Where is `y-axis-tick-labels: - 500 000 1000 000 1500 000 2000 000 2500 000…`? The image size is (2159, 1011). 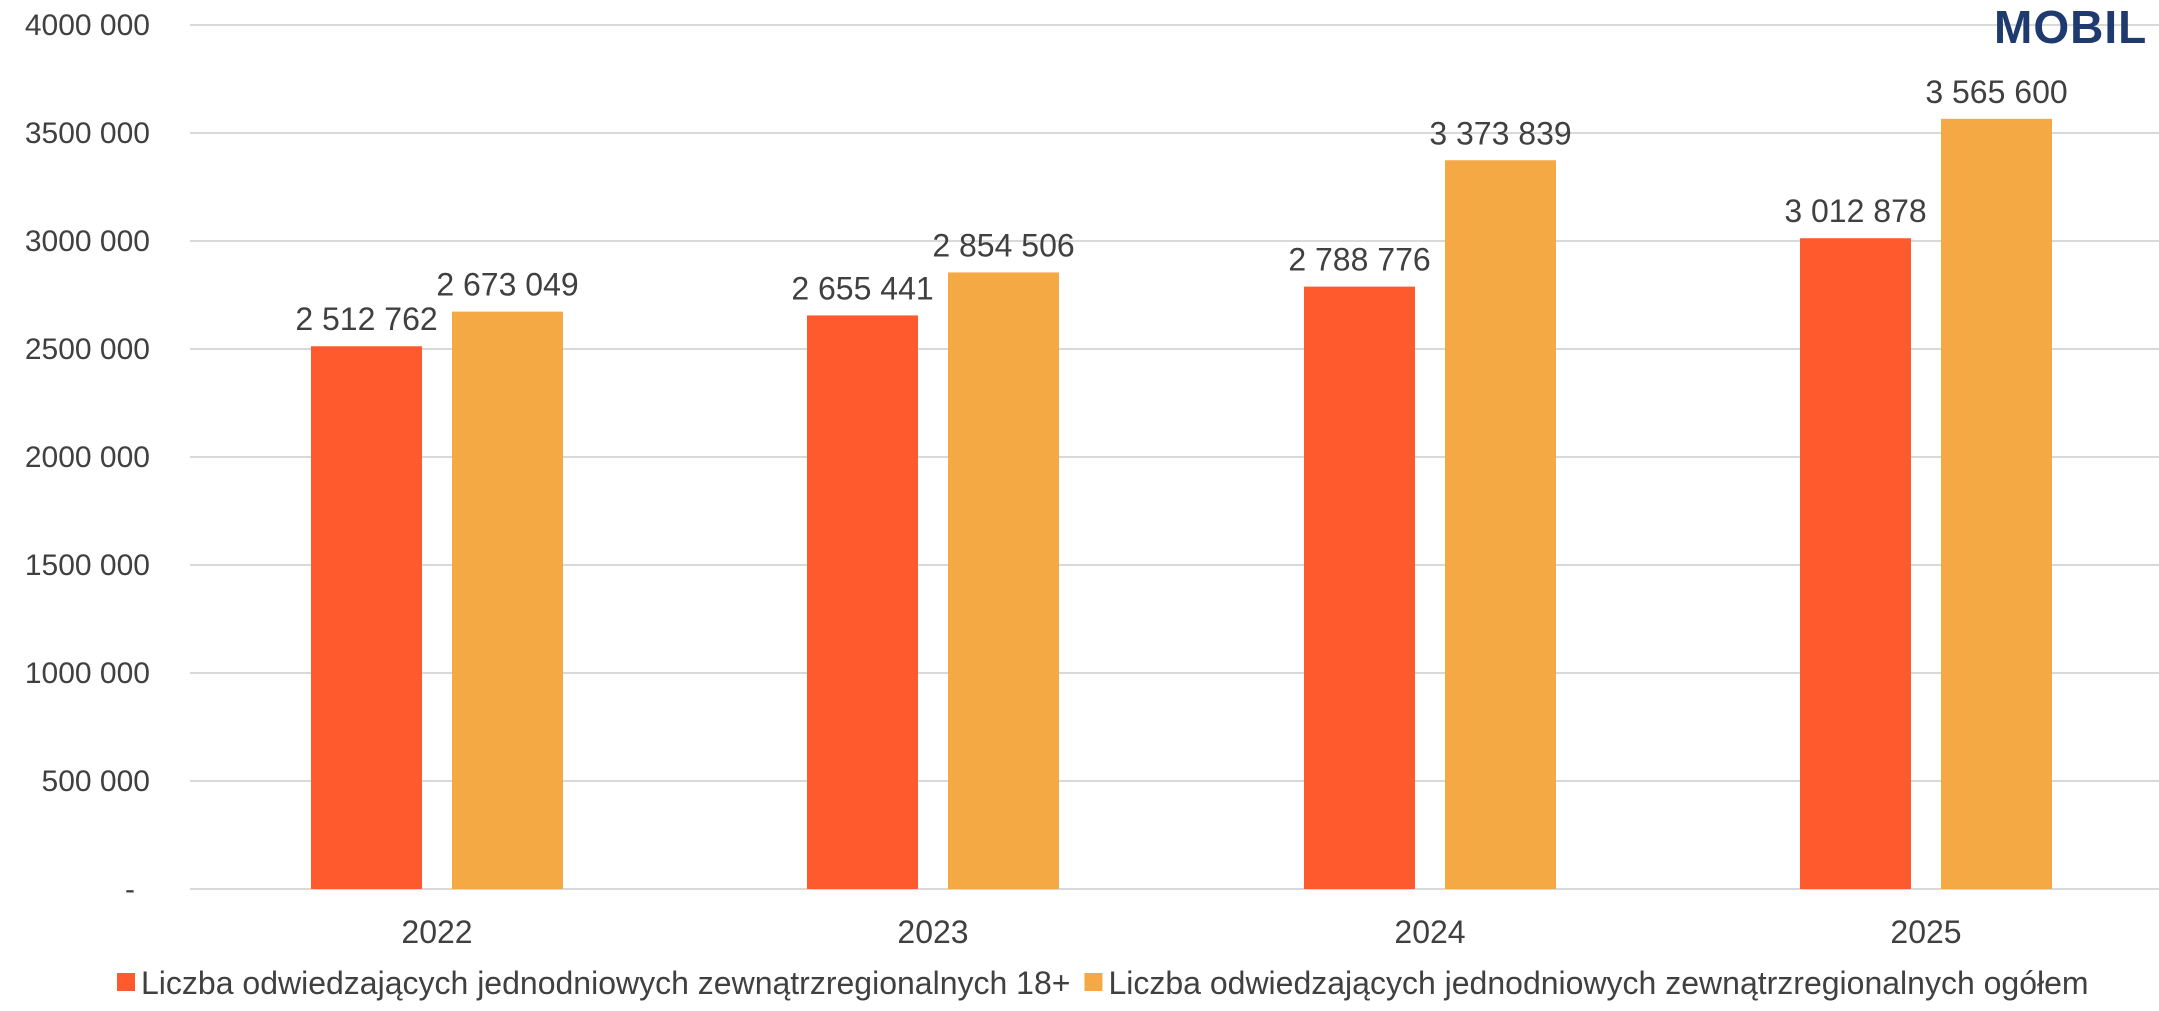 y-axis-tick-labels: - 500 000 1000 000 1500 000 2000 000 2500 000… is located at coordinates (87, 457).